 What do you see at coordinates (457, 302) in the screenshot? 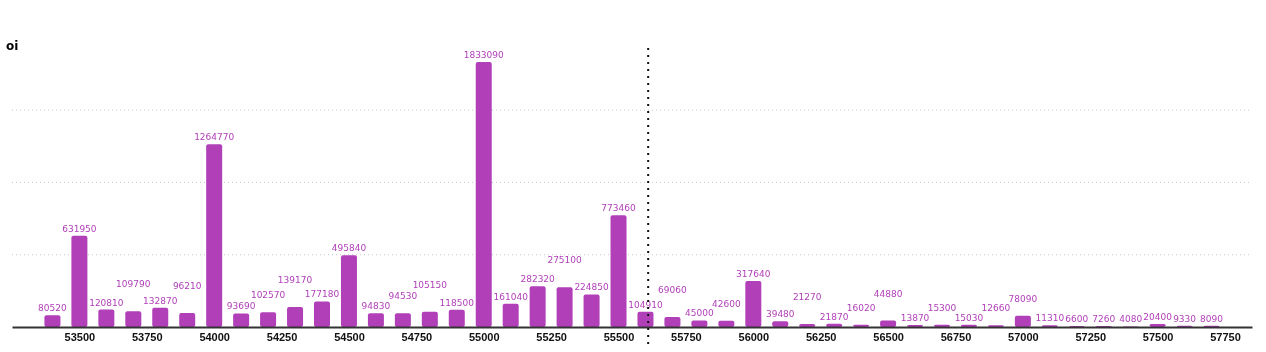
I see `data-label: 118500` at bounding box center [457, 302].